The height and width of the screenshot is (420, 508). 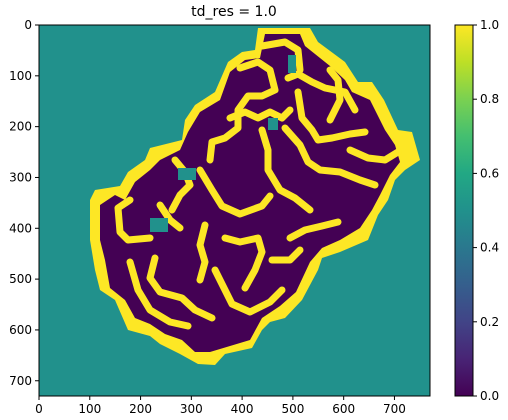 I want to click on x-axis: 0 100 200 300 400 500 600 700, so click(x=220, y=406).